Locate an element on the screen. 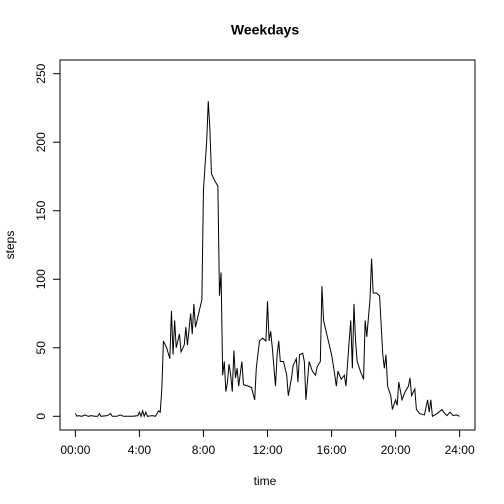 This screenshot has height=504, width=504. y-tick-label: 200 is located at coordinates (41, 142).